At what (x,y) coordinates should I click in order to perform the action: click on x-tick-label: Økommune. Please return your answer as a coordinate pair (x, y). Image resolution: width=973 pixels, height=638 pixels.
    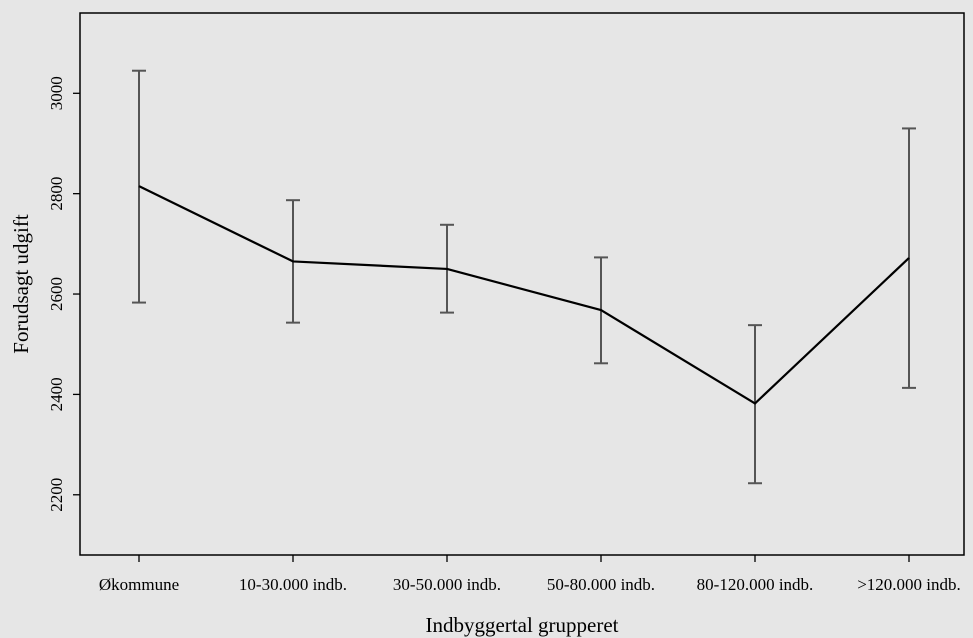
    Looking at the image, I should click on (139, 584).